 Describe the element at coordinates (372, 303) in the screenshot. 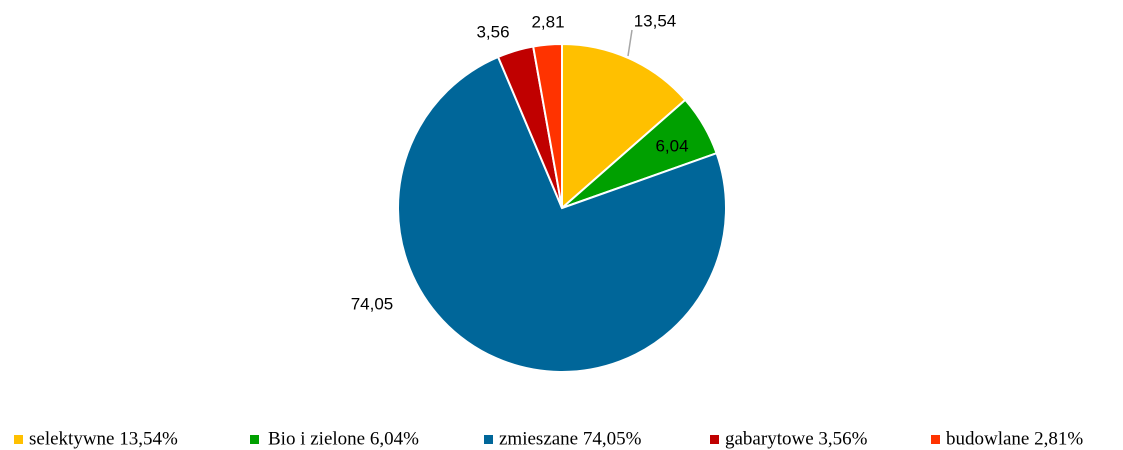

I see `data-label: 74,05` at that location.